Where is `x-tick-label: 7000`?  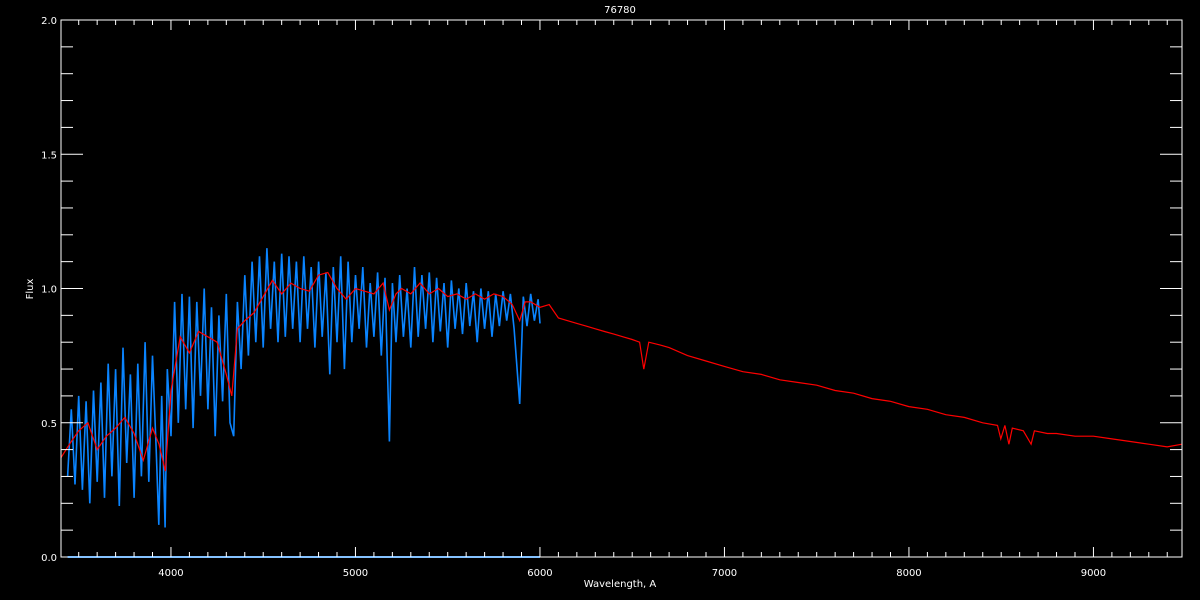
x-tick-label: 7000 is located at coordinates (724, 573).